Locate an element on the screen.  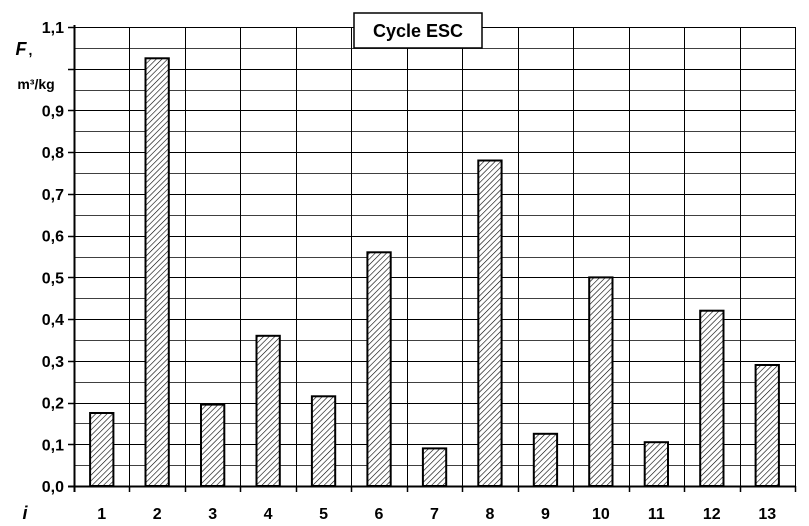
chart-title: Cycle ESC is located at coordinates (418, 31).